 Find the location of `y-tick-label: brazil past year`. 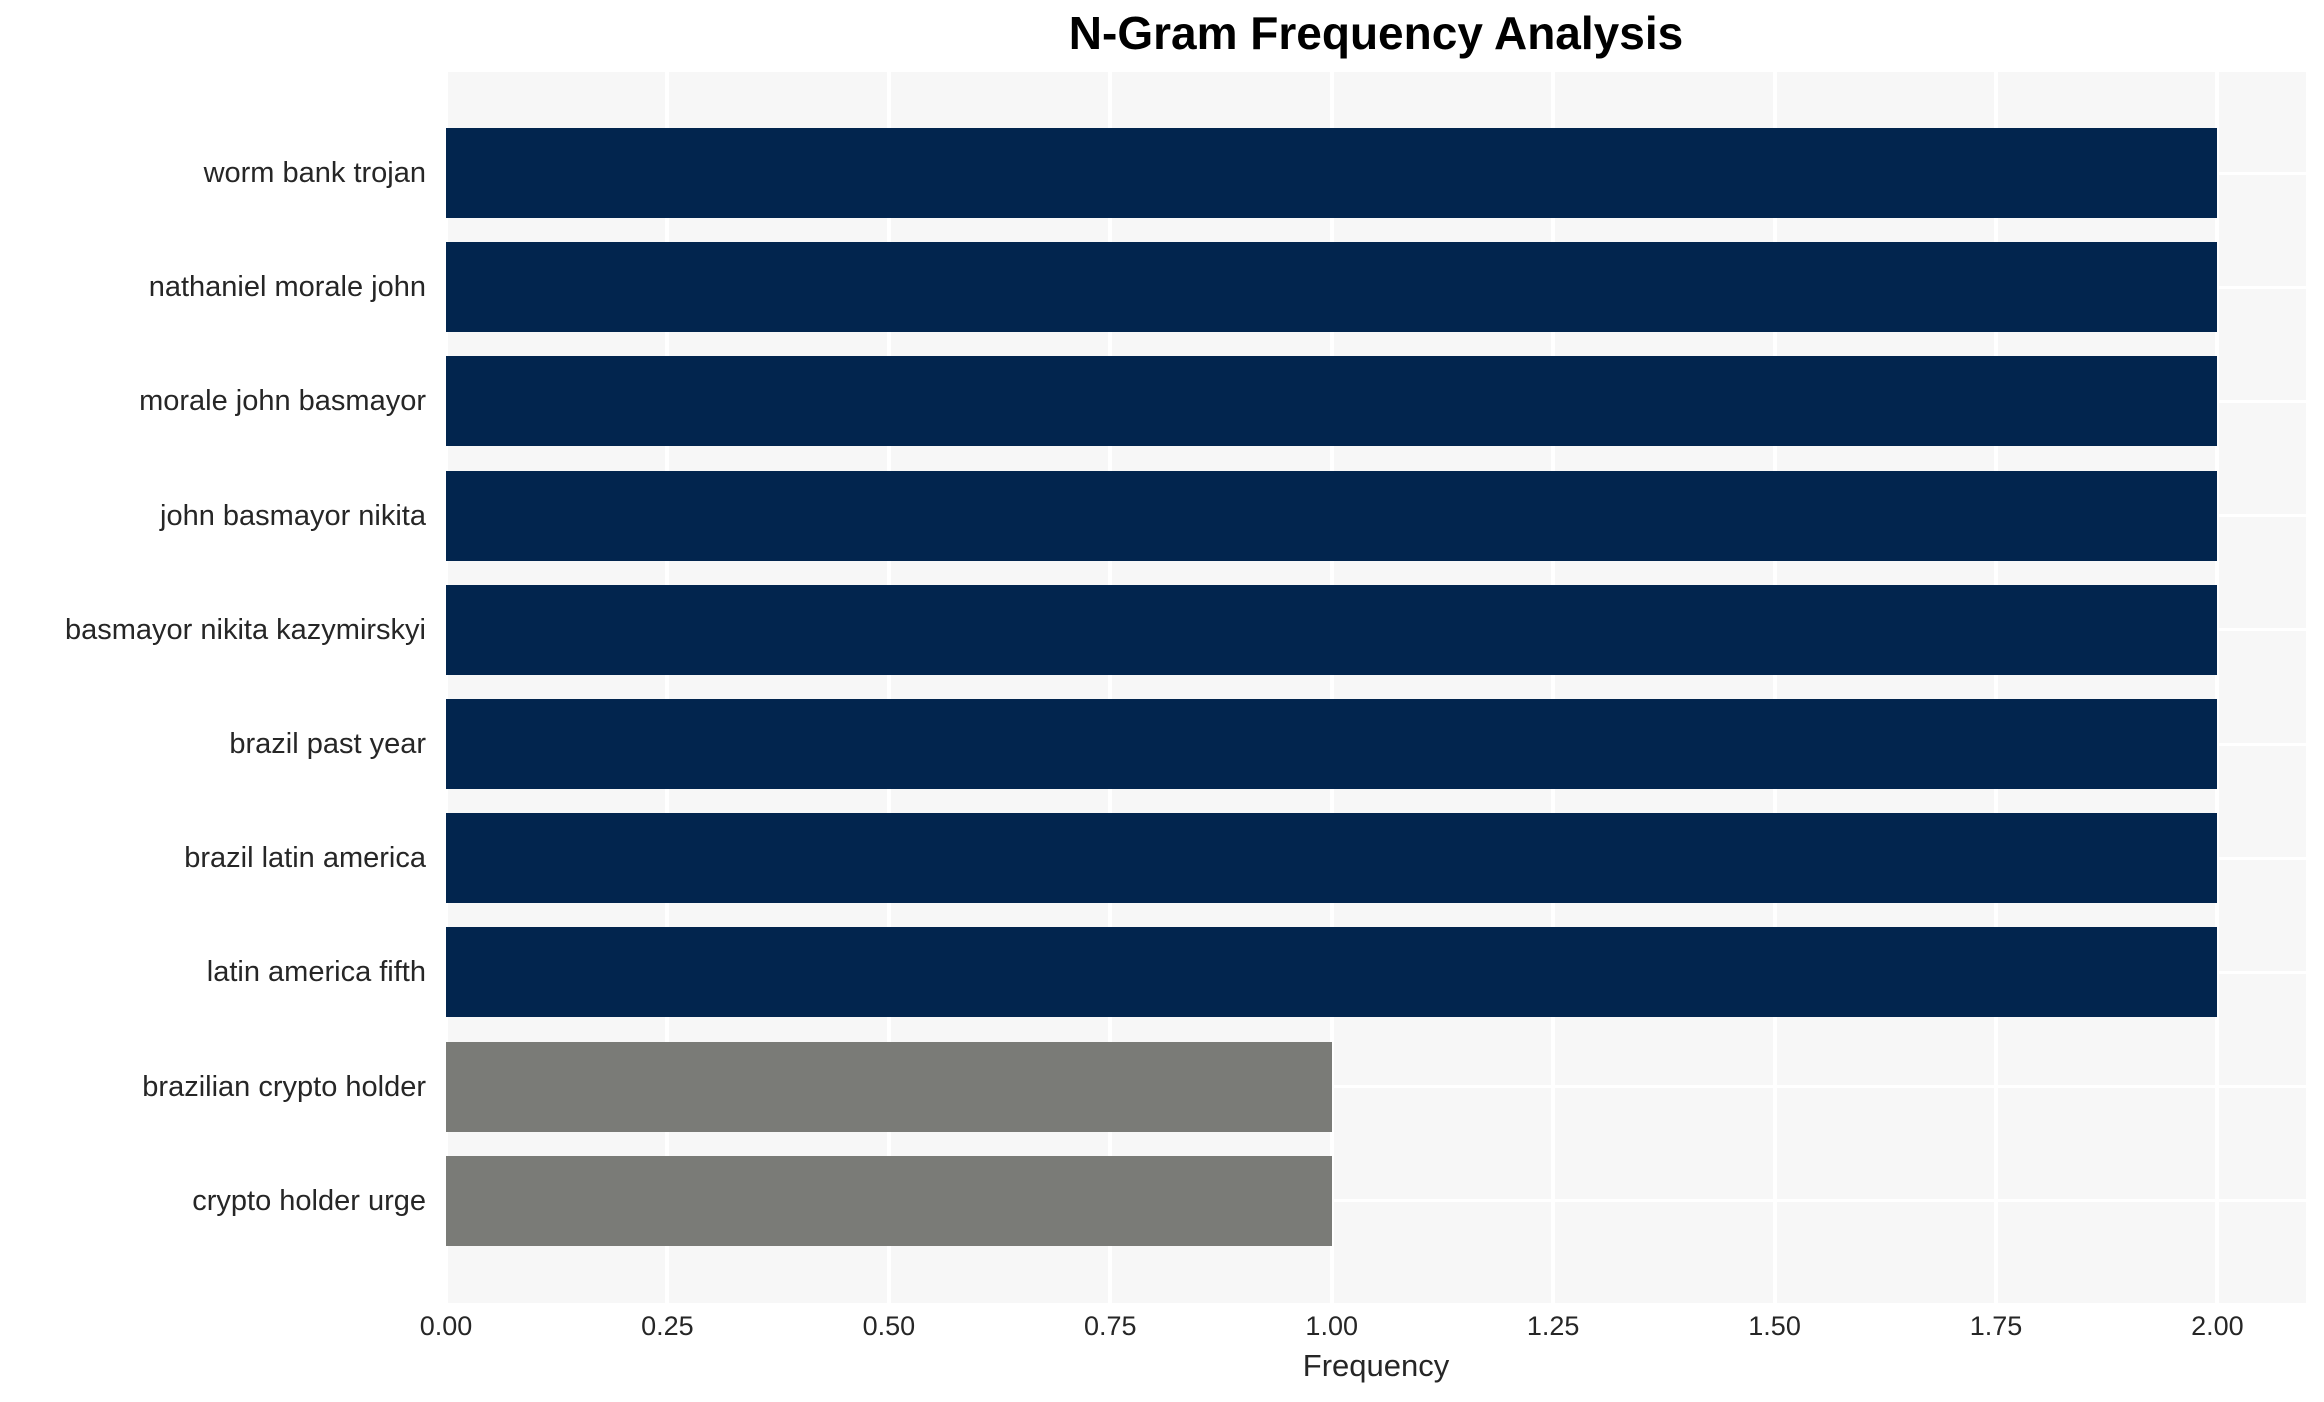

y-tick-label: brazil past year is located at coordinates (327, 744).